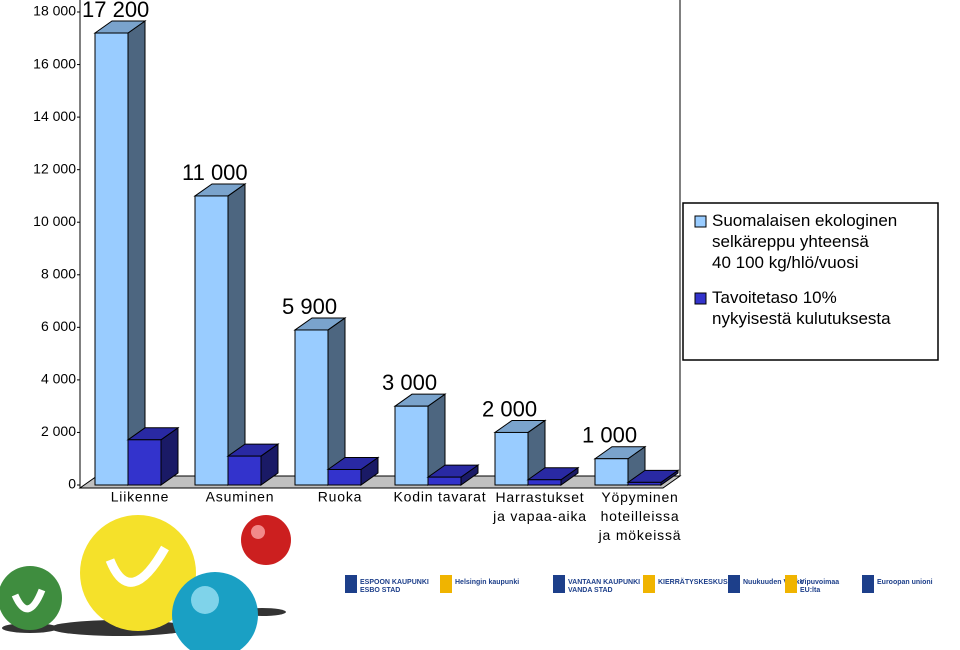  What do you see at coordinates (54, 63) in the screenshot?
I see `y-tick-label: 16 000` at bounding box center [54, 63].